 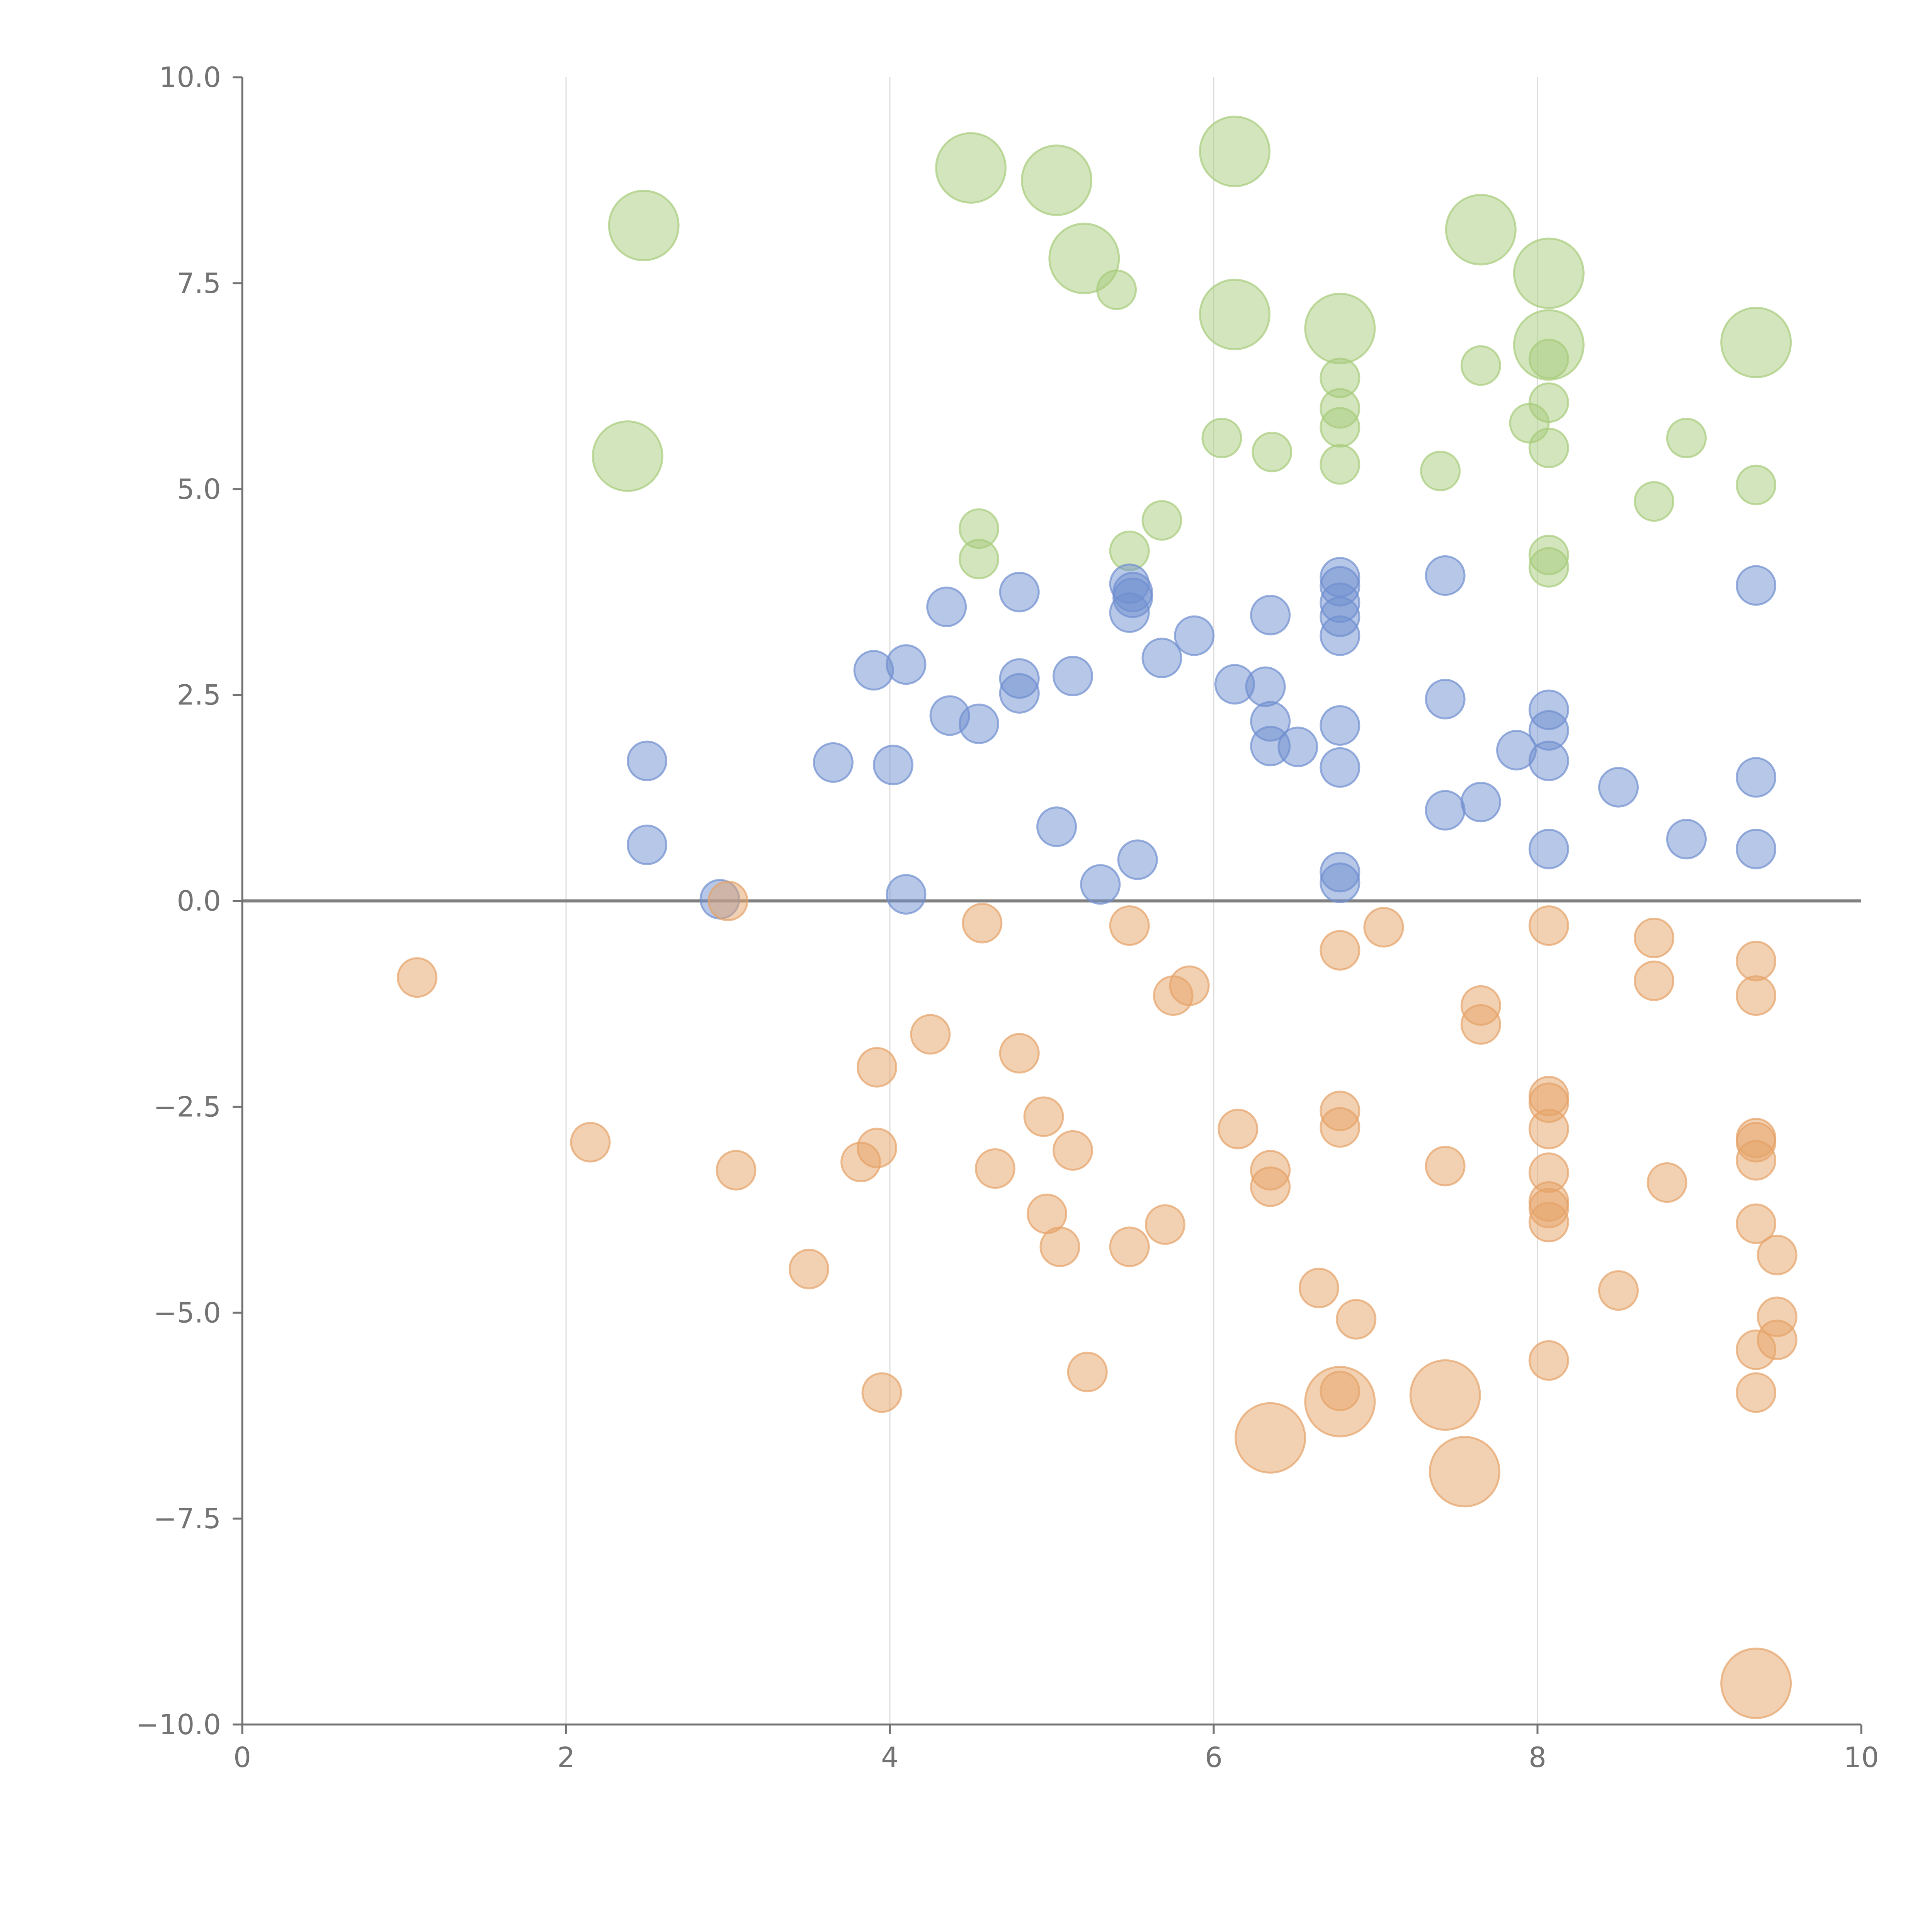 I want to click on y-tick-label-3: 2.5, so click(x=199, y=695).